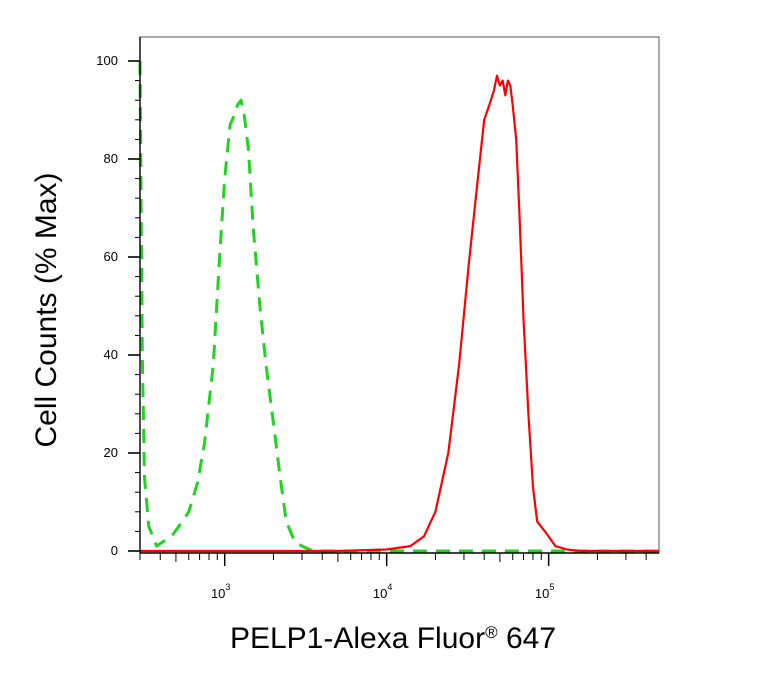 Image resolution: width=782 pixels, height=679 pixels. What do you see at coordinates (111, 256) in the screenshot?
I see `y-tick-label: 60` at bounding box center [111, 256].